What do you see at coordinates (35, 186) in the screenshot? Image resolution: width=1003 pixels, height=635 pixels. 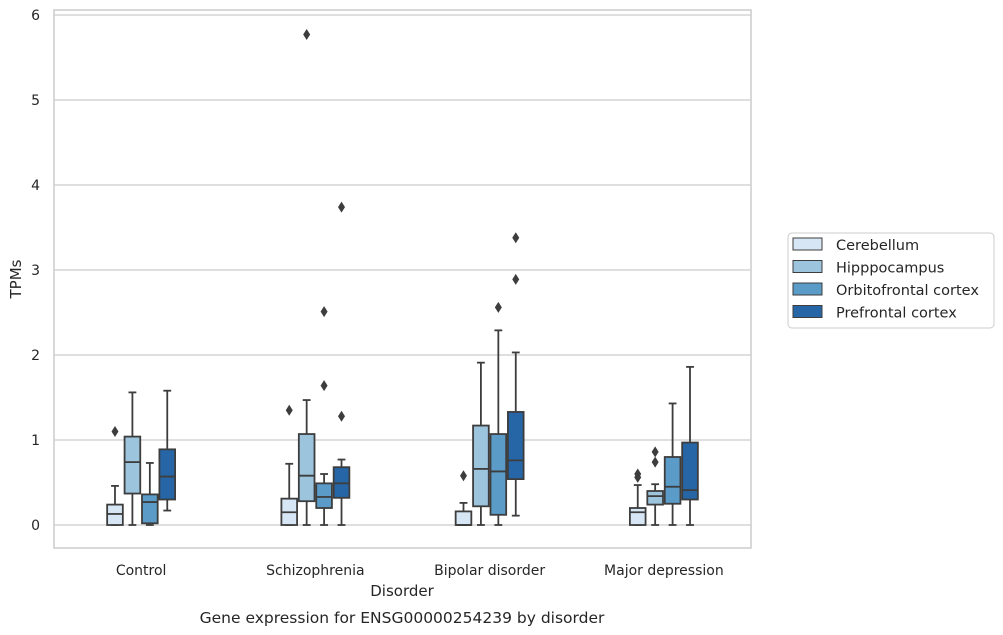 I see `y-tick-label: 4` at bounding box center [35, 186].